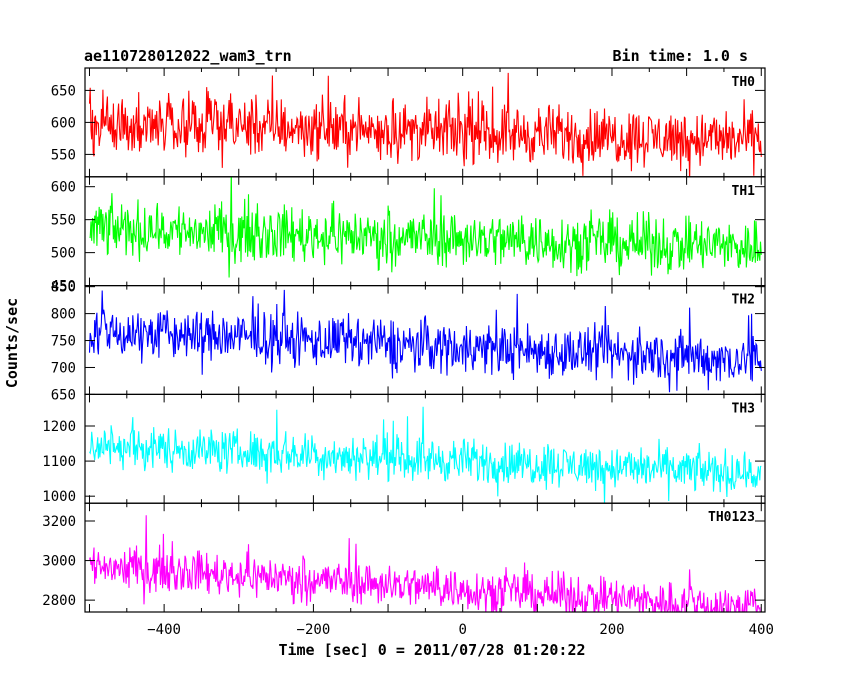 This screenshot has height=680, width=850. Describe the element at coordinates (59, 562) in the screenshot. I see `y-tick-label: 3000` at that location.